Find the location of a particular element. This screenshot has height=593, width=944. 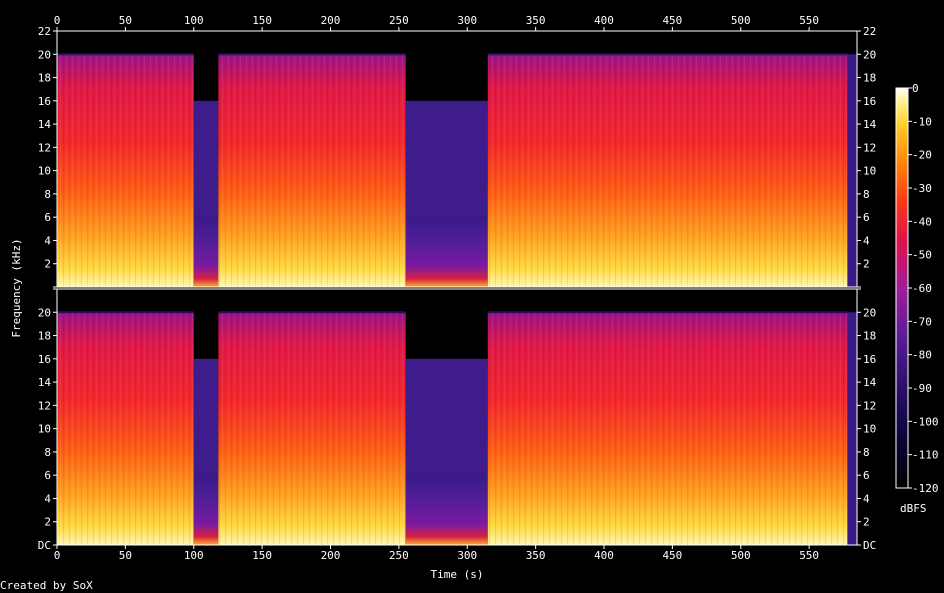

colorbar-tick-label: -80 is located at coordinates (922, 355).